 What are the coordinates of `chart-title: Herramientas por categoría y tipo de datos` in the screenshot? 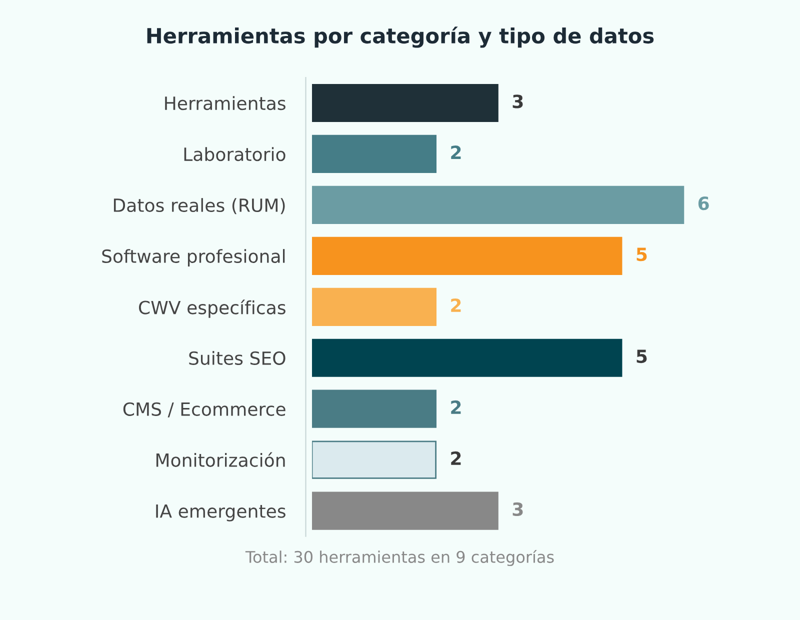 It's located at (400, 37).